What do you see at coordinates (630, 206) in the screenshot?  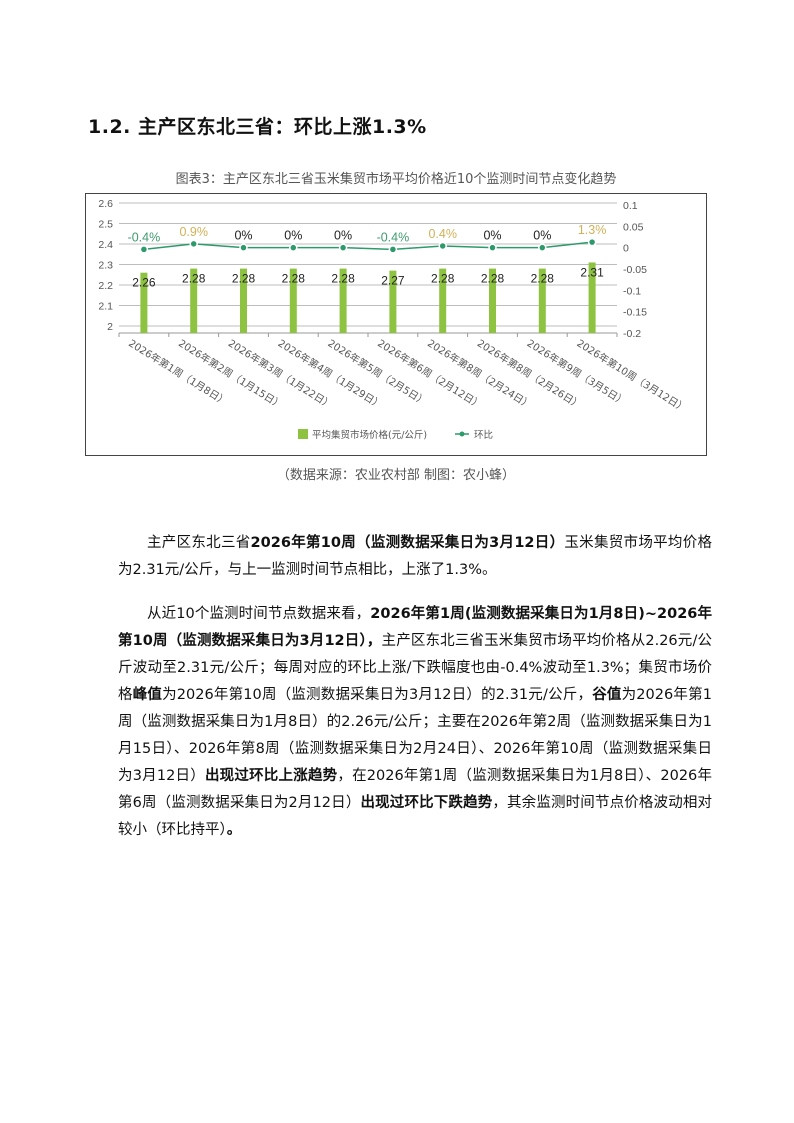 I see `right-tick-label: 0.1` at bounding box center [630, 206].